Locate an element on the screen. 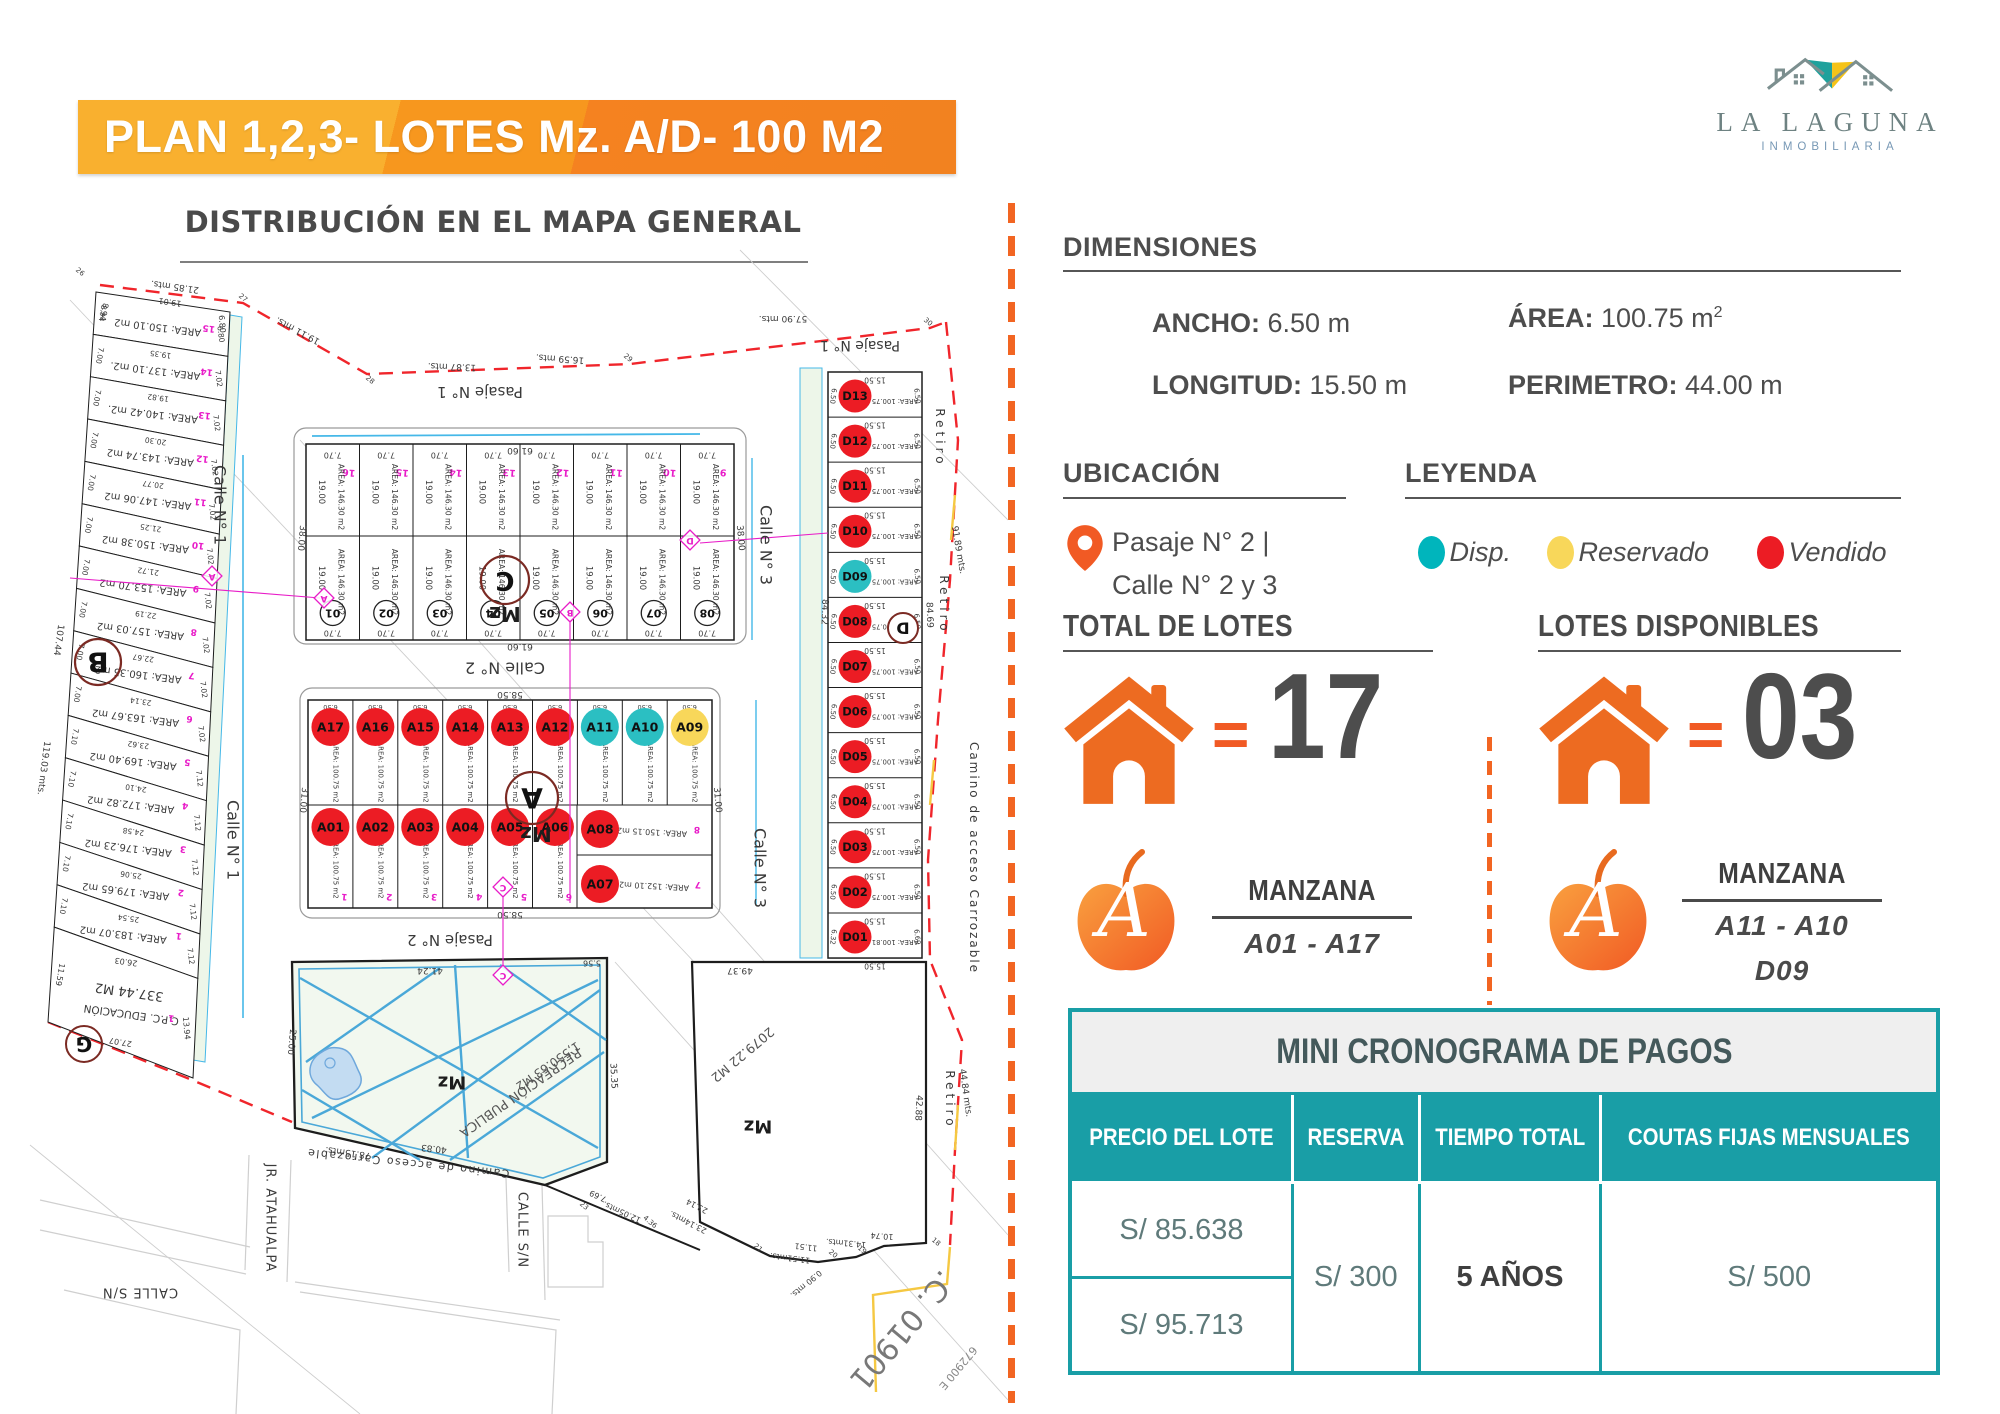  manzana-range-left: A01 - A17 is located at coordinates (1312, 943).